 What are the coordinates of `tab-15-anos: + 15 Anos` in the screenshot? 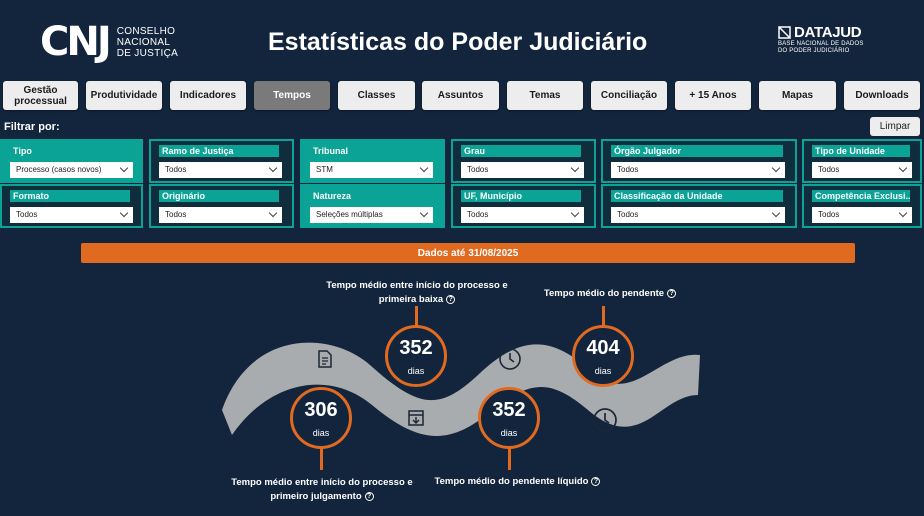 It's located at (713, 95).